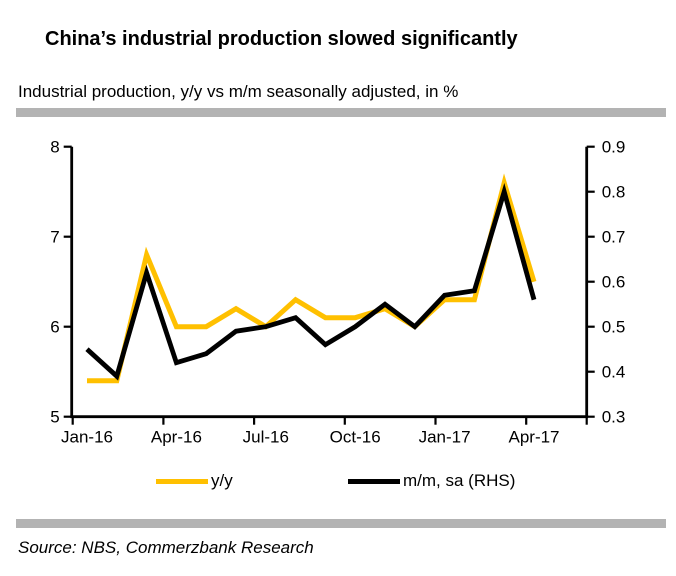  Describe the element at coordinates (341, 112) in the screenshot. I see `divider-top` at that location.